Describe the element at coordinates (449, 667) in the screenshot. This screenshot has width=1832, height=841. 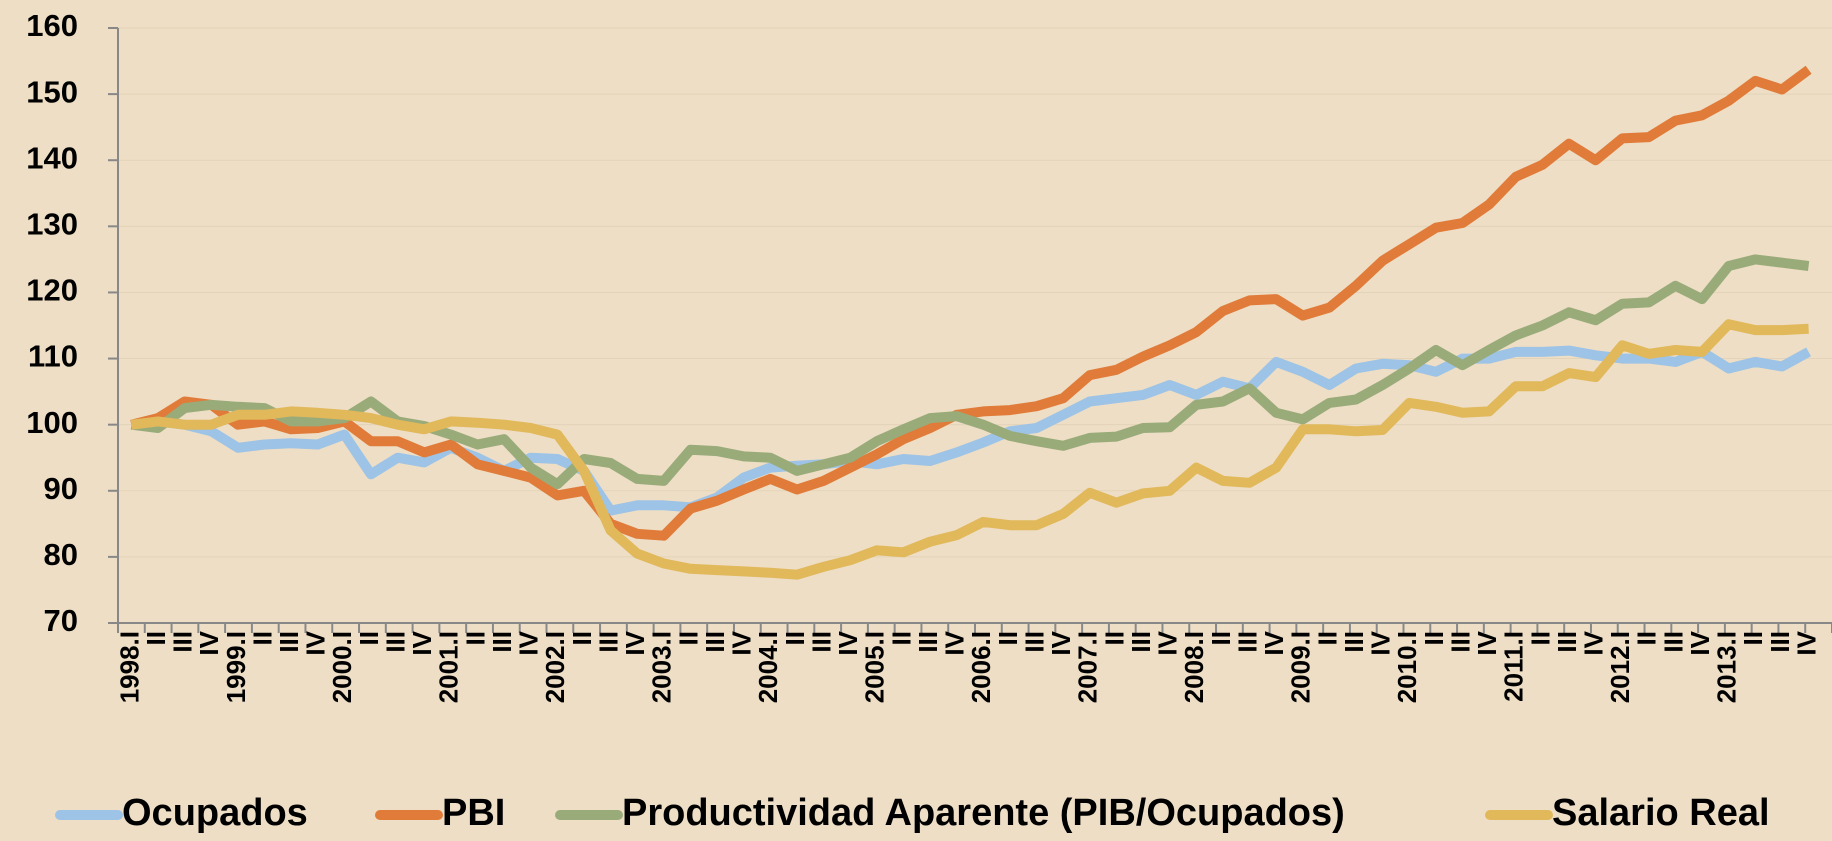
I see `x-tick-label: 2001.I` at that location.